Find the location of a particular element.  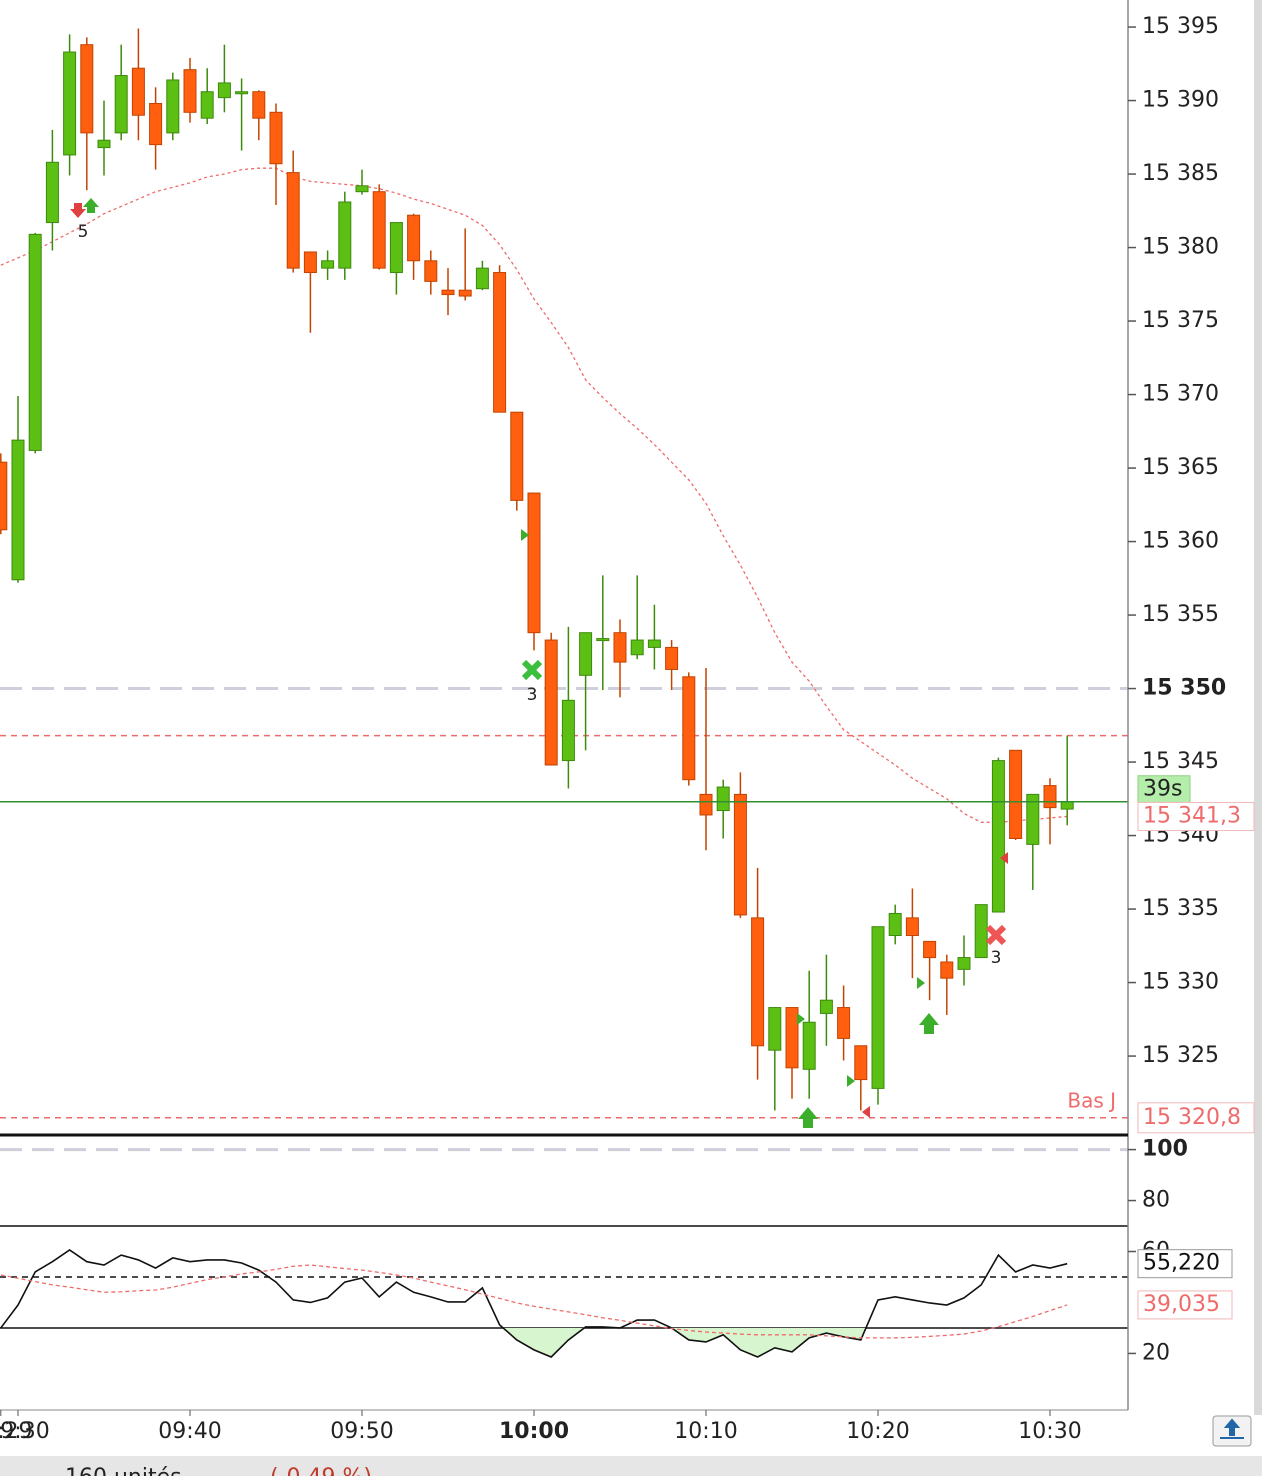

signal-count: 5 is located at coordinates (83, 232).